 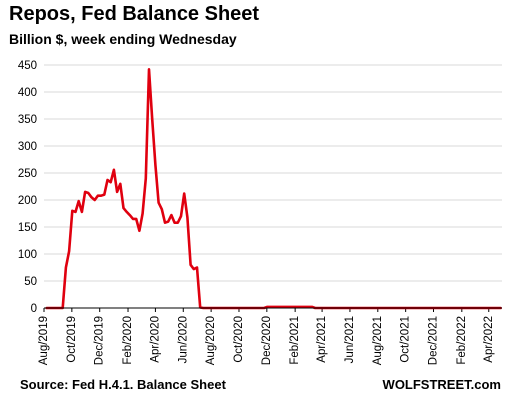 I want to click on x-tick-label: Aug/2020, so click(x=211, y=340).